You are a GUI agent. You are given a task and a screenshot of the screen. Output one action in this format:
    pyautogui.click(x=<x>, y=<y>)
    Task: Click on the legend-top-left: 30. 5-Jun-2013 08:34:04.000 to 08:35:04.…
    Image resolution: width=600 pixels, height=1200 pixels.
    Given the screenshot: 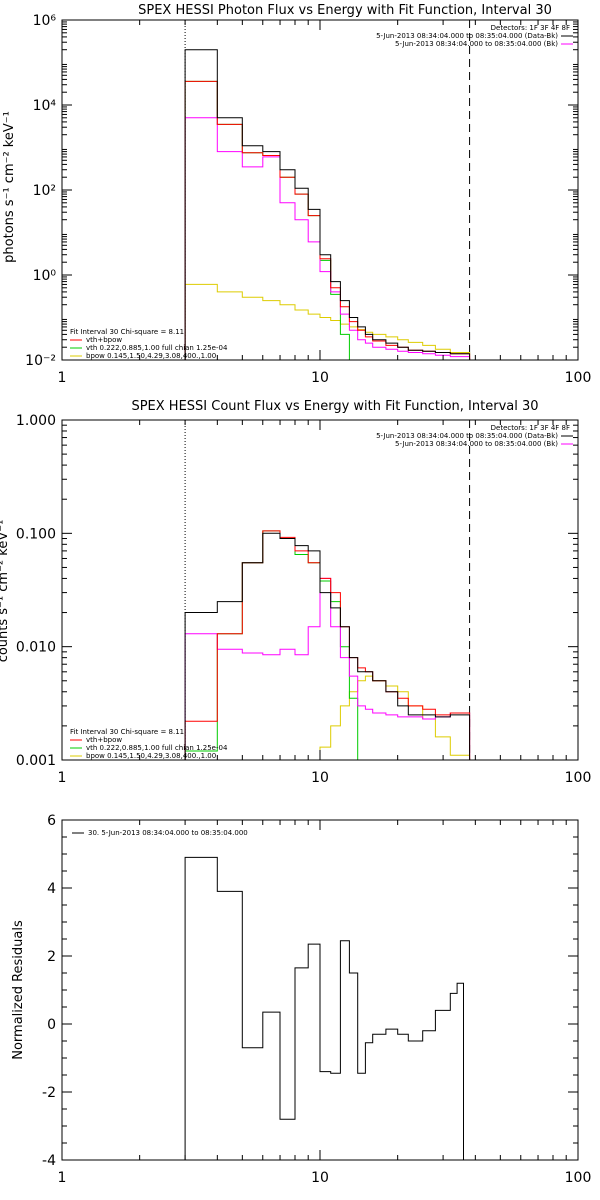 What is the action you would take?
    pyautogui.click(x=160, y=833)
    